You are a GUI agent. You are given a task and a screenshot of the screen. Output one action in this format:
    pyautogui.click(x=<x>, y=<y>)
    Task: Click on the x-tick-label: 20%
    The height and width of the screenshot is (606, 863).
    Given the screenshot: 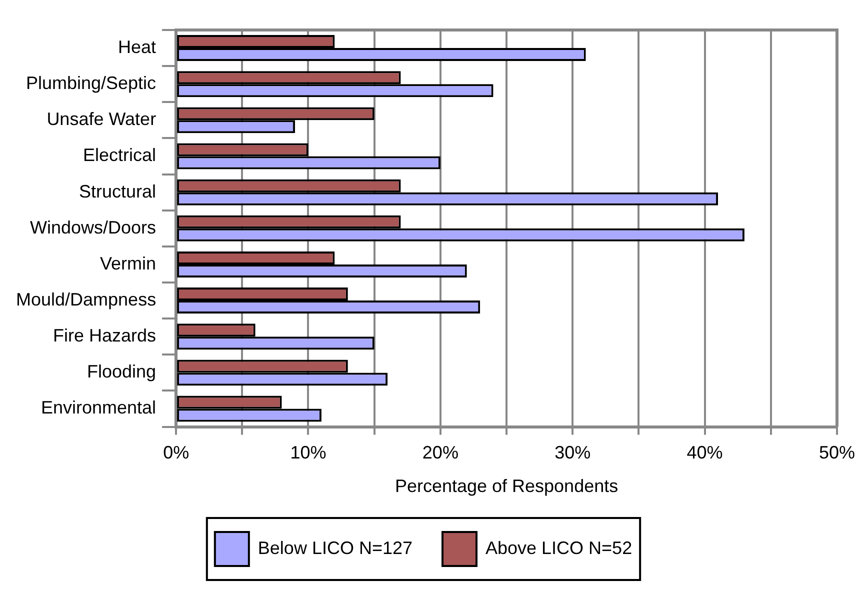 What is the action you would take?
    pyautogui.click(x=440, y=452)
    